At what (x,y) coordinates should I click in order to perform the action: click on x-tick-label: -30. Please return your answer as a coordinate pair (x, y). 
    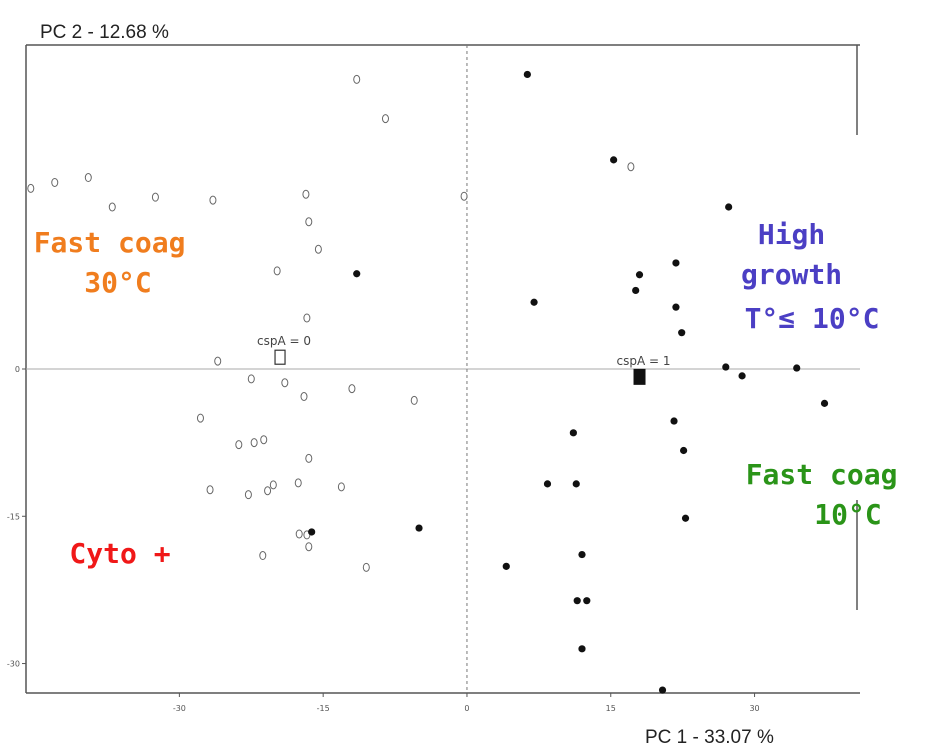
    Looking at the image, I should click on (179, 708).